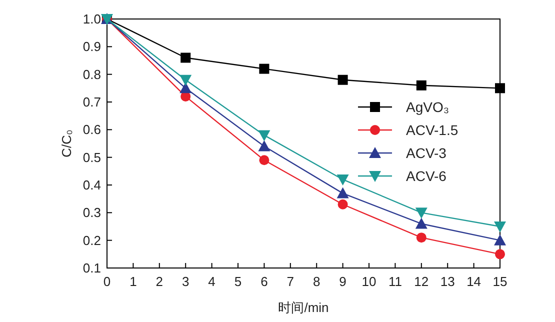 The image size is (555, 322). I want to click on x-tick-label: 0, so click(107, 281).